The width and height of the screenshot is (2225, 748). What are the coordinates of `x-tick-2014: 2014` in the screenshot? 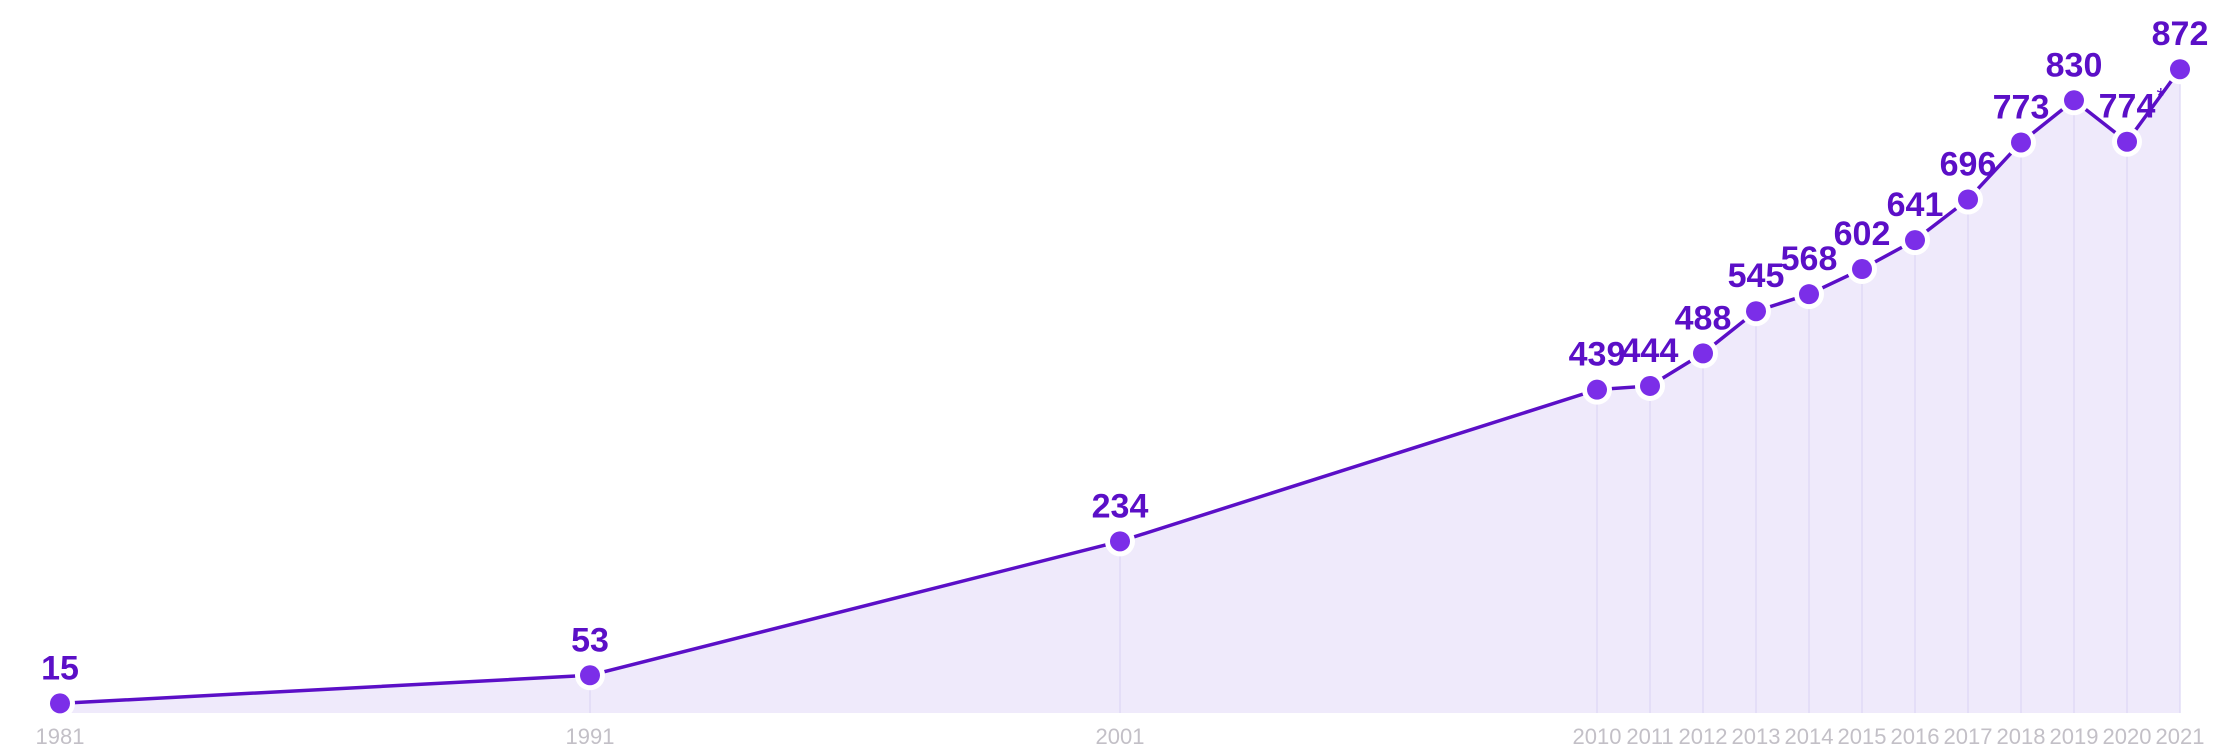 It's located at (1809, 736).